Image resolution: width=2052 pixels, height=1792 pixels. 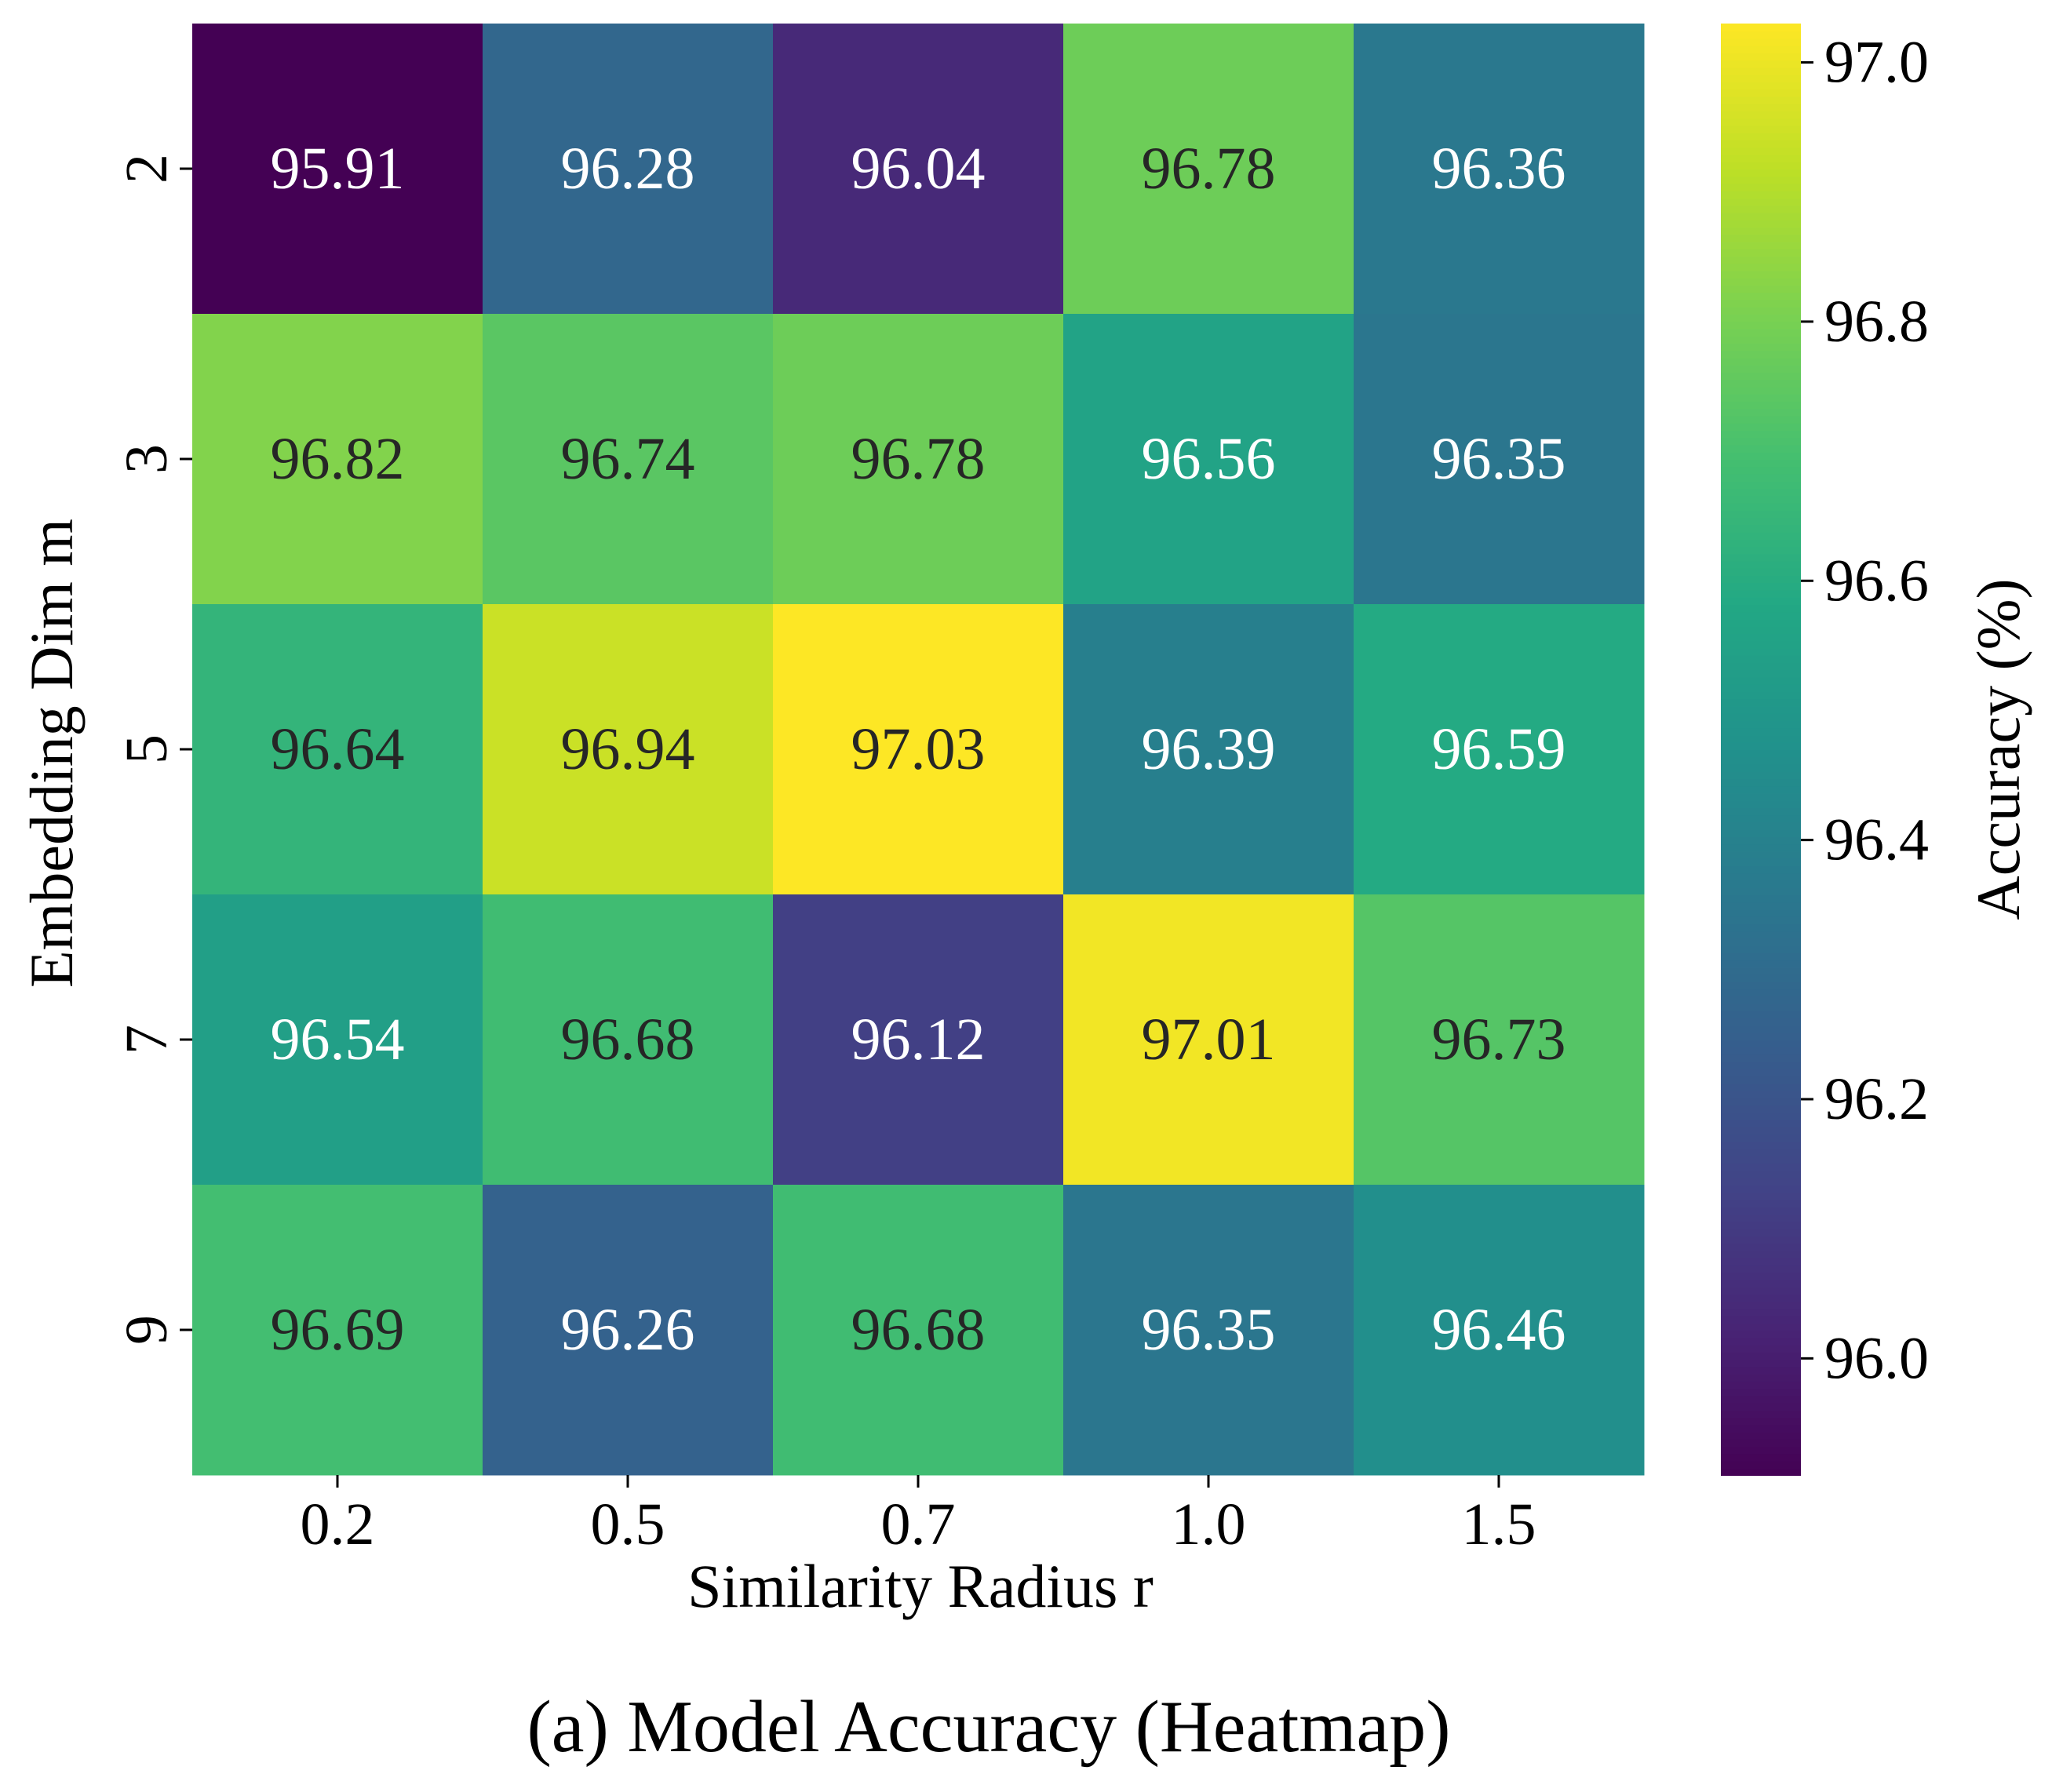 What do you see at coordinates (918, 1524) in the screenshot?
I see `x-tick-label: 0.7` at bounding box center [918, 1524].